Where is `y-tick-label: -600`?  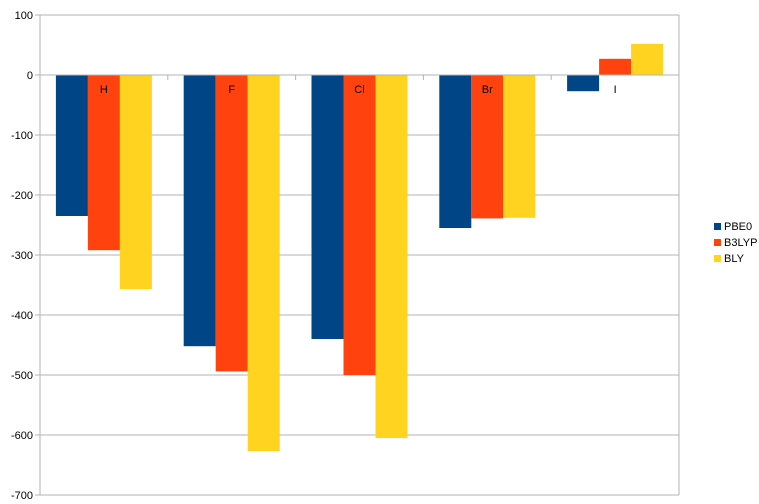
y-tick-label: -600 is located at coordinates (22, 436).